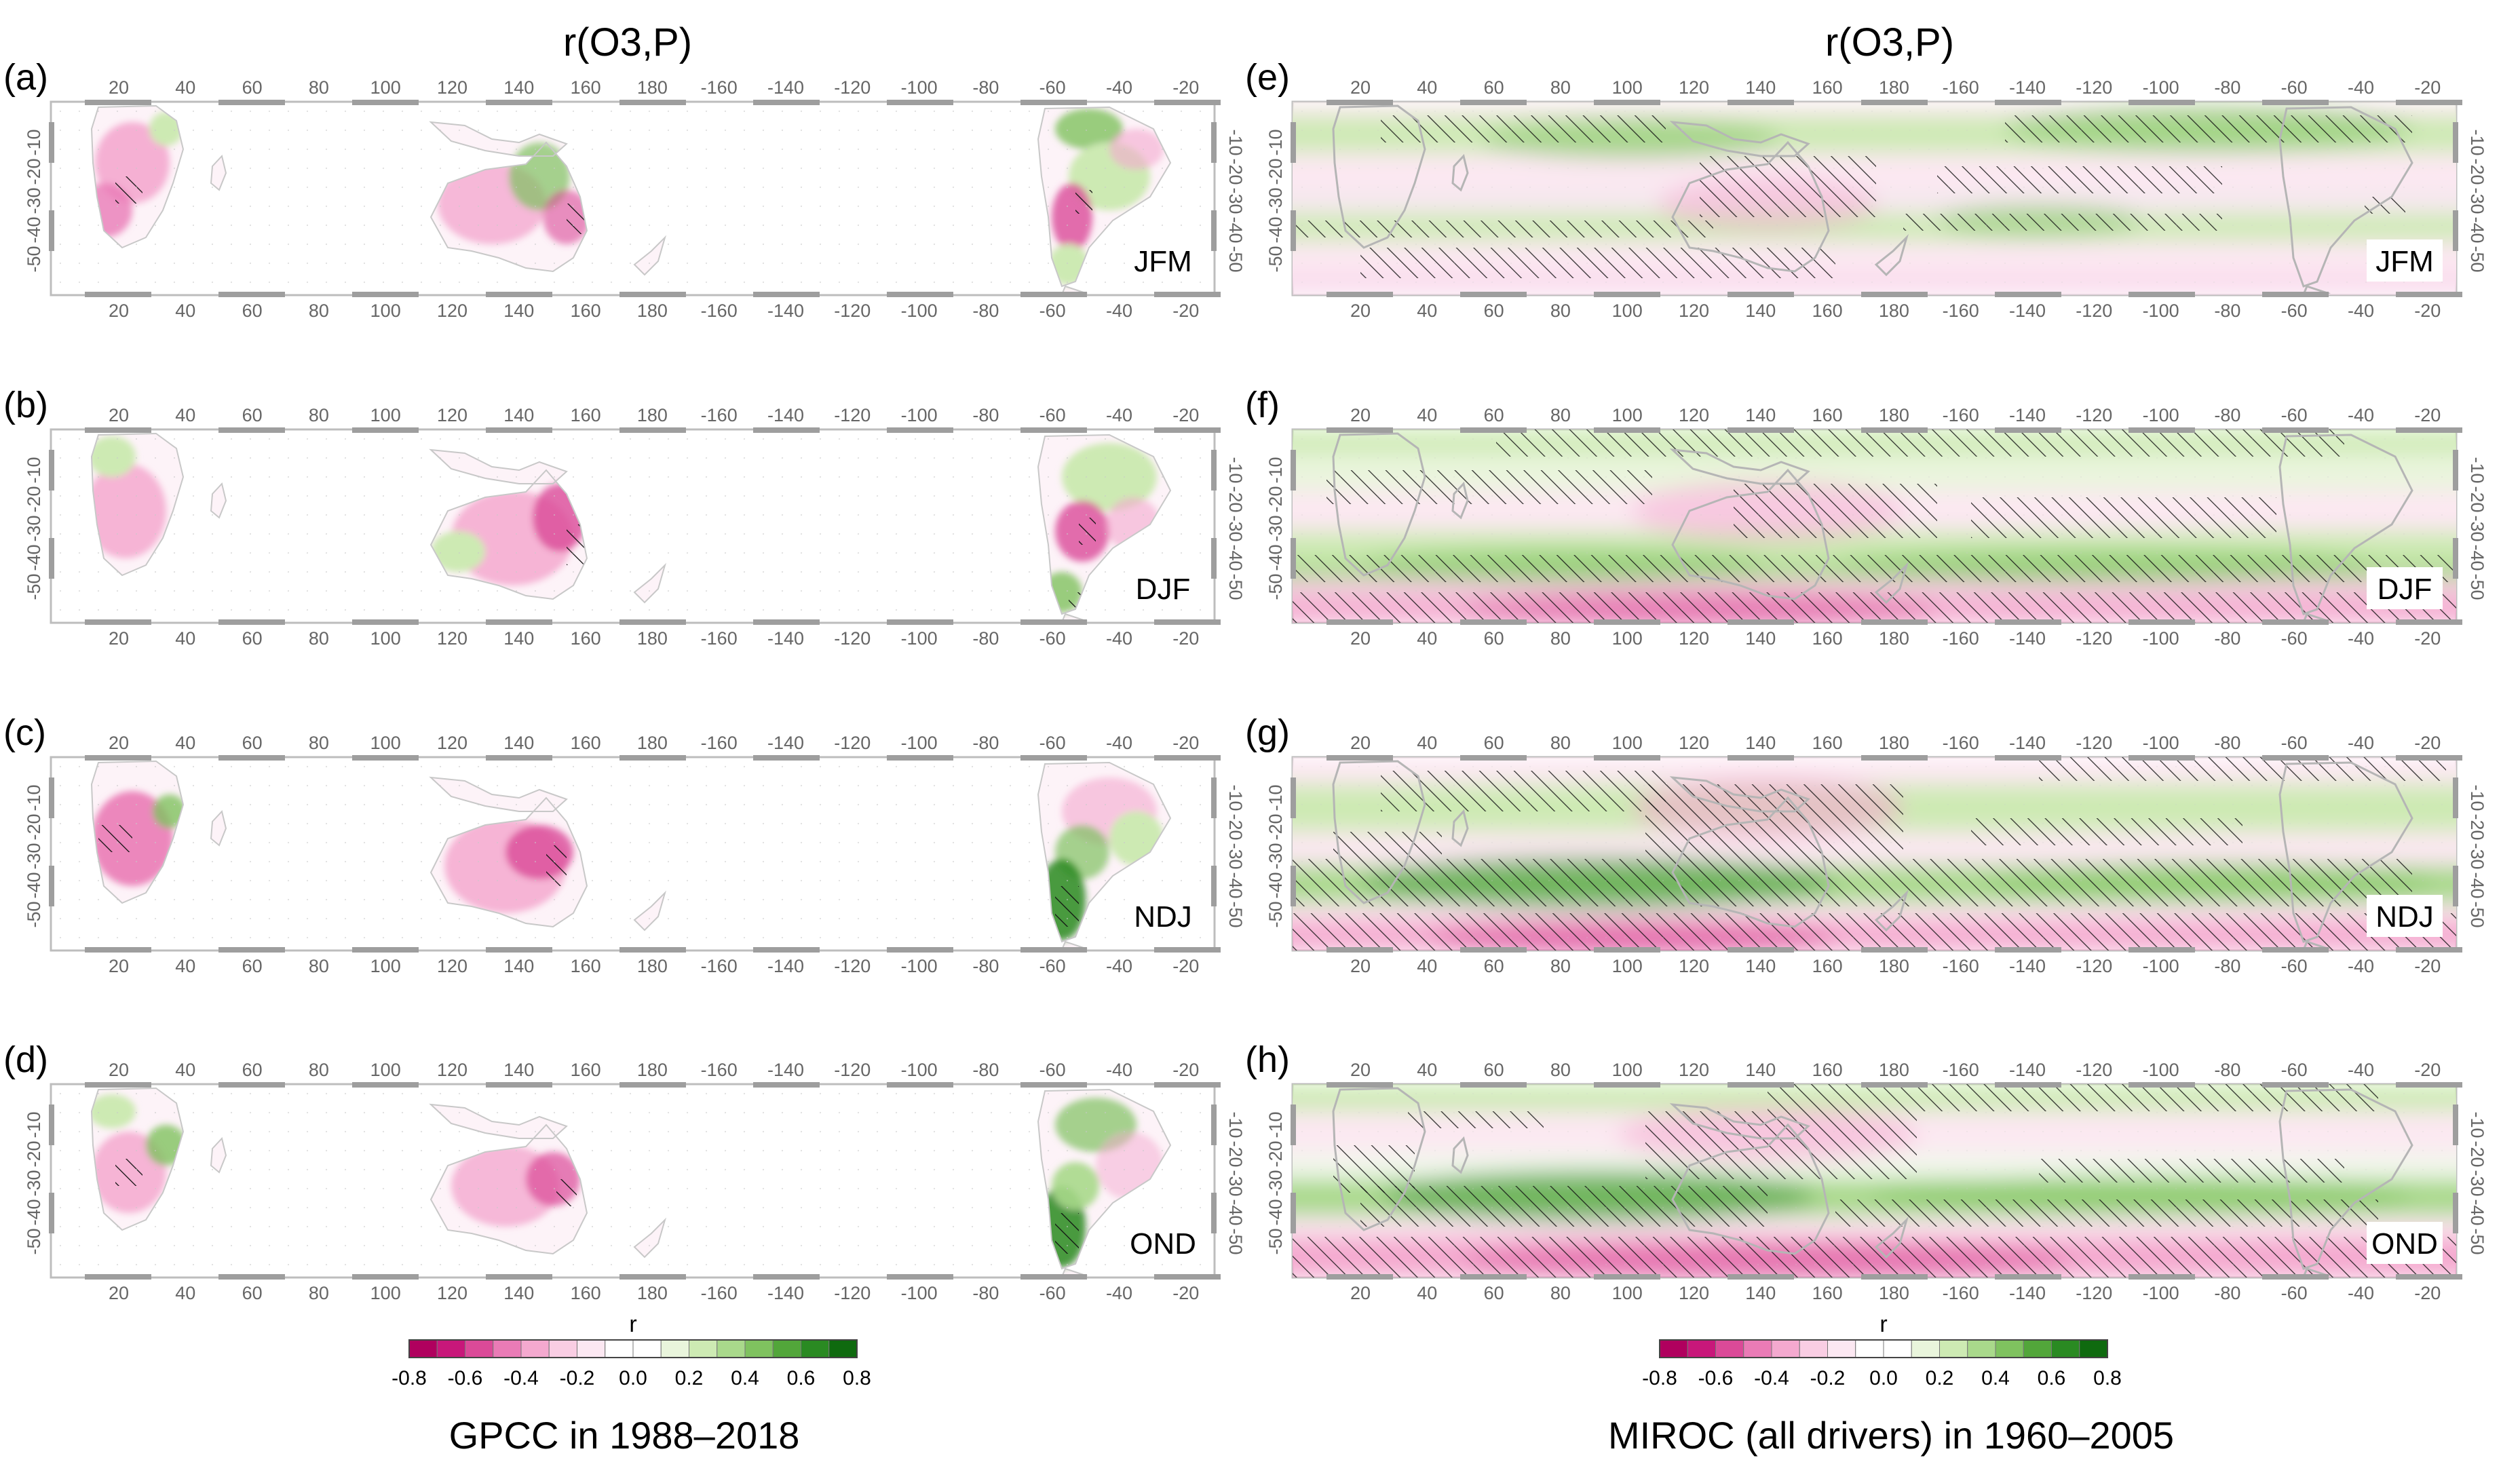 The image size is (2520, 1479). Describe the element at coordinates (319, 311) in the screenshot. I see `x-tick-label-bottom: 80` at that location.